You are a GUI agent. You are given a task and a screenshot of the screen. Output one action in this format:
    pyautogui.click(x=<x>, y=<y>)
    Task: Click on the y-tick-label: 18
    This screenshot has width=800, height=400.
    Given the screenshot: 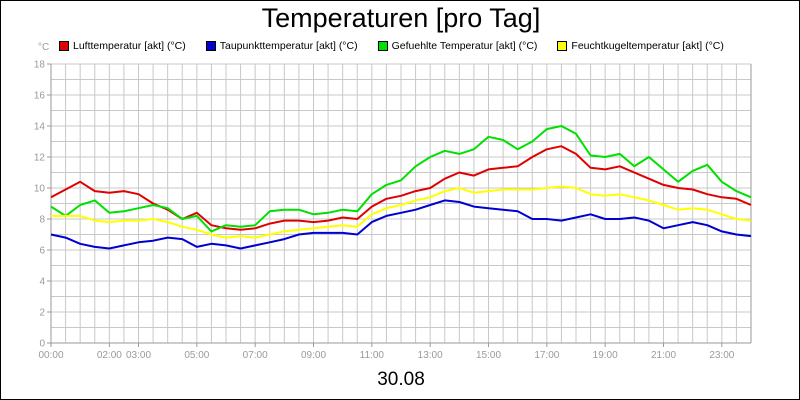 What is the action you would take?
    pyautogui.click(x=40, y=65)
    